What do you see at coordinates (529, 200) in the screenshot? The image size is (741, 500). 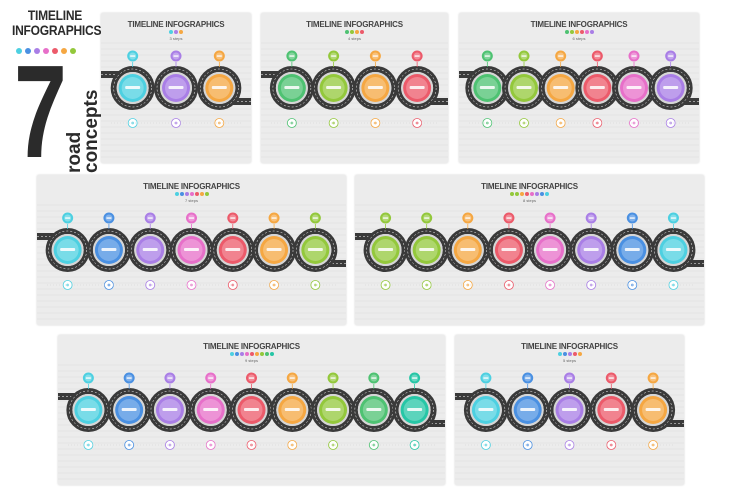 I see `card-subtitle: 8 steps` at bounding box center [529, 200].